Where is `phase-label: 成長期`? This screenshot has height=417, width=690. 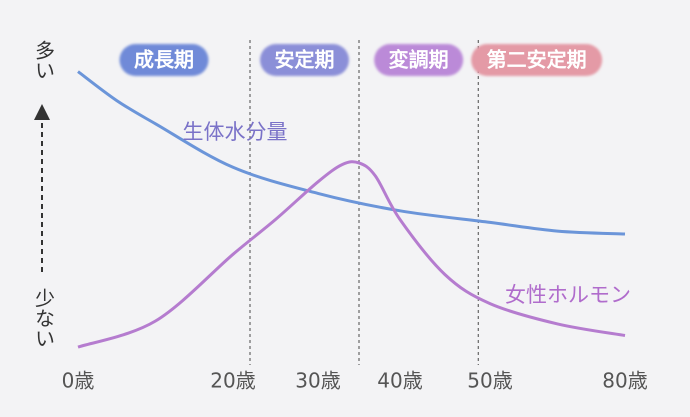 phase-label: 成長期 is located at coordinates (164, 60).